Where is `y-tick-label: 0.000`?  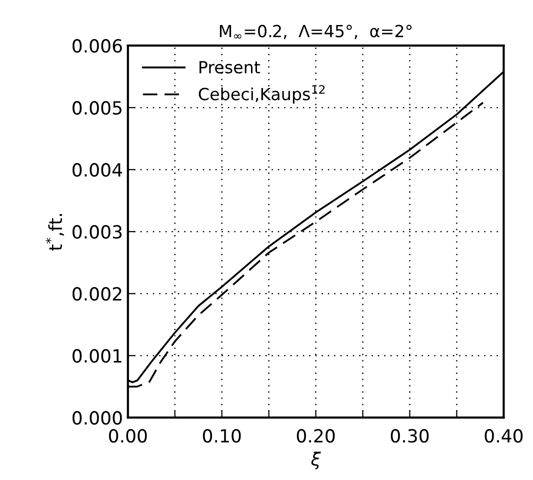 y-tick-label: 0.000 is located at coordinates (97, 418).